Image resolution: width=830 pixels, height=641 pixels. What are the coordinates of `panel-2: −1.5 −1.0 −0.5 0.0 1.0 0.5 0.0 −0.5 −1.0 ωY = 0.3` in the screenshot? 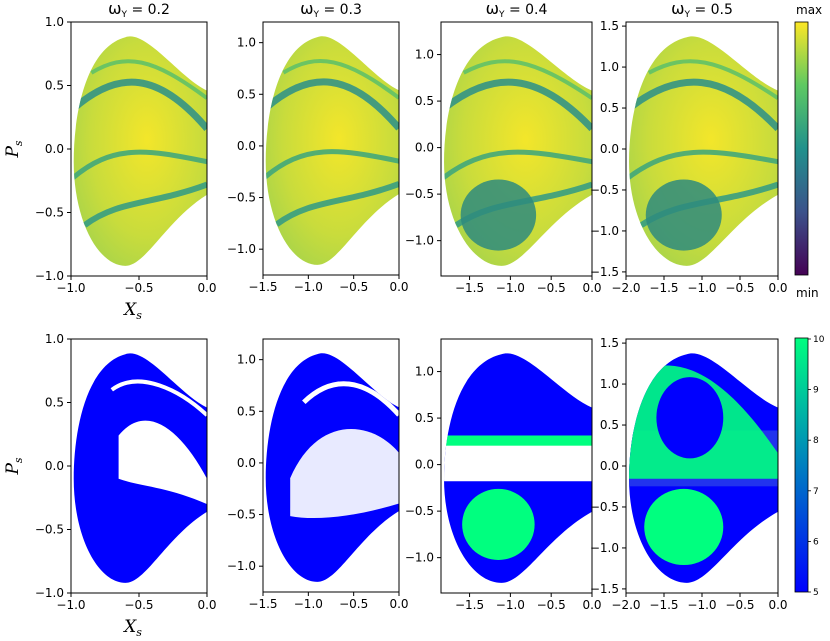 It's located at (318, 147).